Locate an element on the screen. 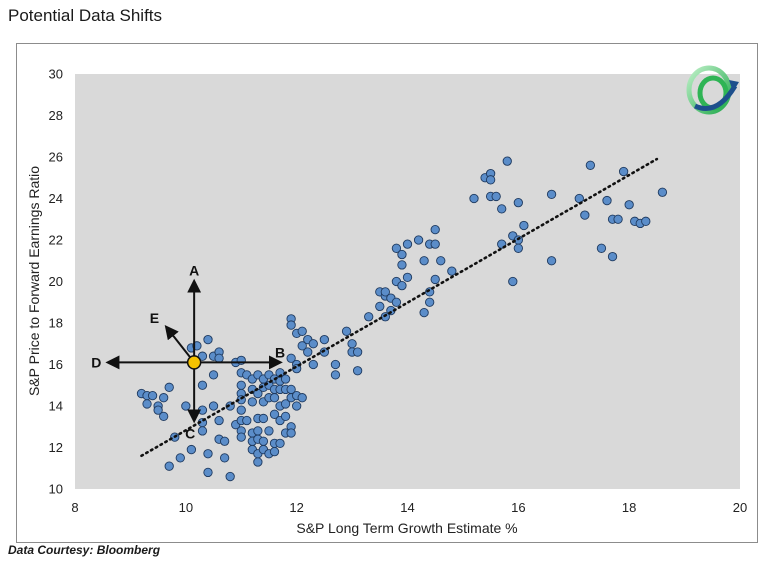  shift-arrows: A B C D E is located at coordinates (188, 352).